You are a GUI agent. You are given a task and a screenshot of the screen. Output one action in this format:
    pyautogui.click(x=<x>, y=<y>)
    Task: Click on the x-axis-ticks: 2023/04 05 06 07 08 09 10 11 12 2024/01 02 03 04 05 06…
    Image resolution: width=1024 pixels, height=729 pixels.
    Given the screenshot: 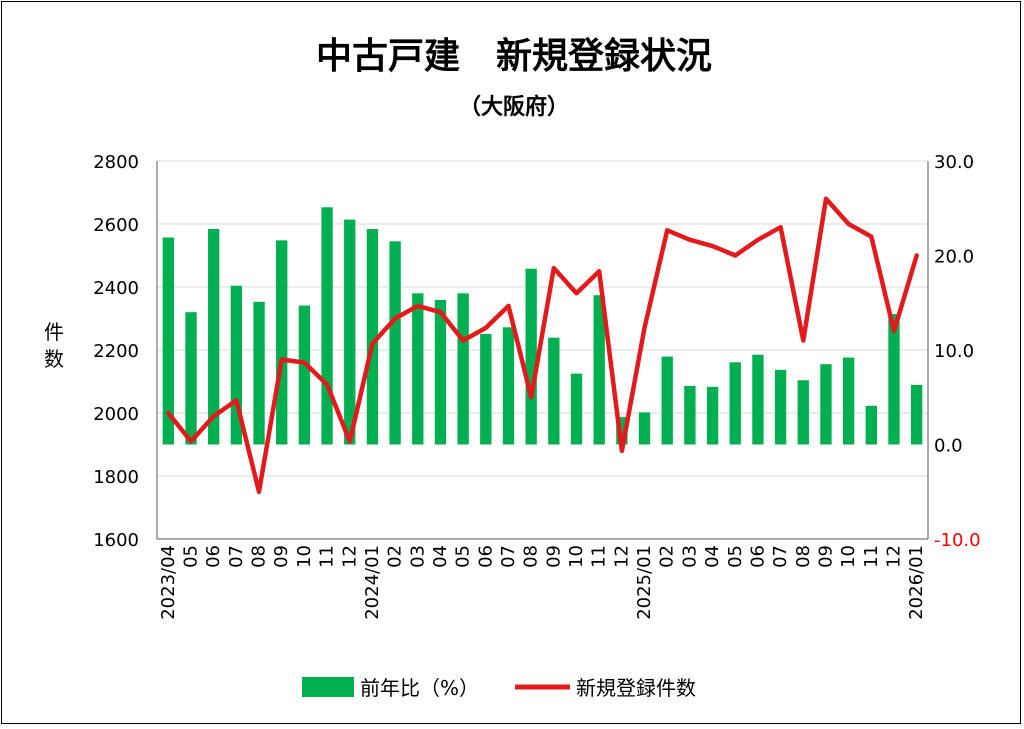 What is the action you would take?
    pyautogui.click(x=542, y=582)
    